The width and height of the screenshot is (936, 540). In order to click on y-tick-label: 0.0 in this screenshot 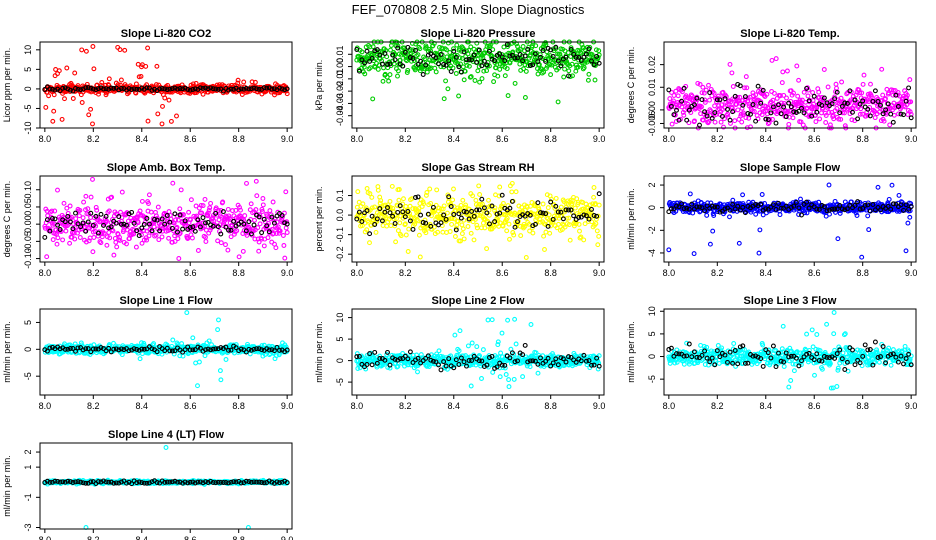, I will do `click(340, 215)`.